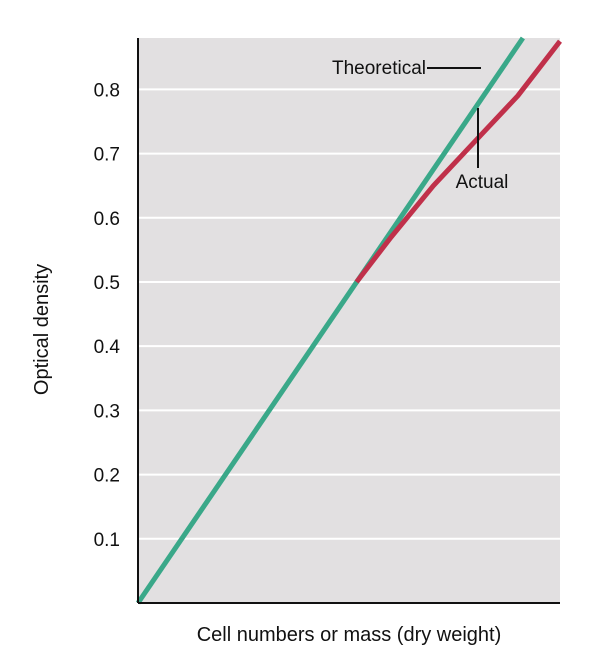  What do you see at coordinates (349, 635) in the screenshot?
I see `x-axis-label: Cell numbers or mass (dry weight)` at bounding box center [349, 635].